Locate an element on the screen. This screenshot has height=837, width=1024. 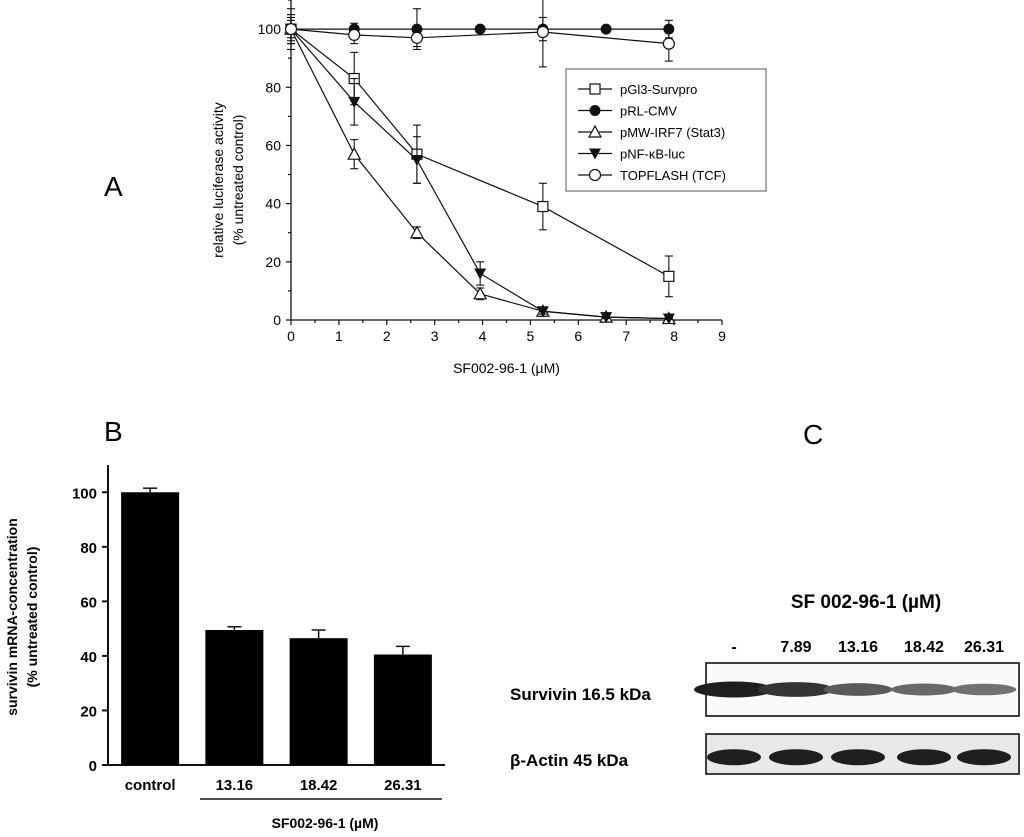
chart-a-legend-label: TOPFLASH (TCF) is located at coordinates (673, 175).